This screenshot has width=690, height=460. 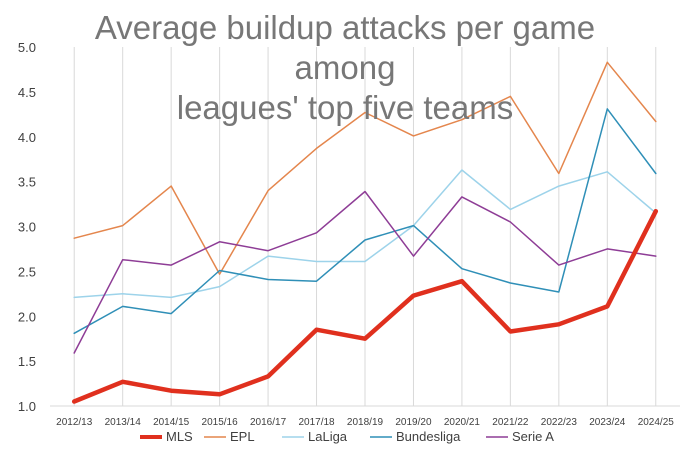 I want to click on legend-item-epl: EPL, so click(x=229, y=436).